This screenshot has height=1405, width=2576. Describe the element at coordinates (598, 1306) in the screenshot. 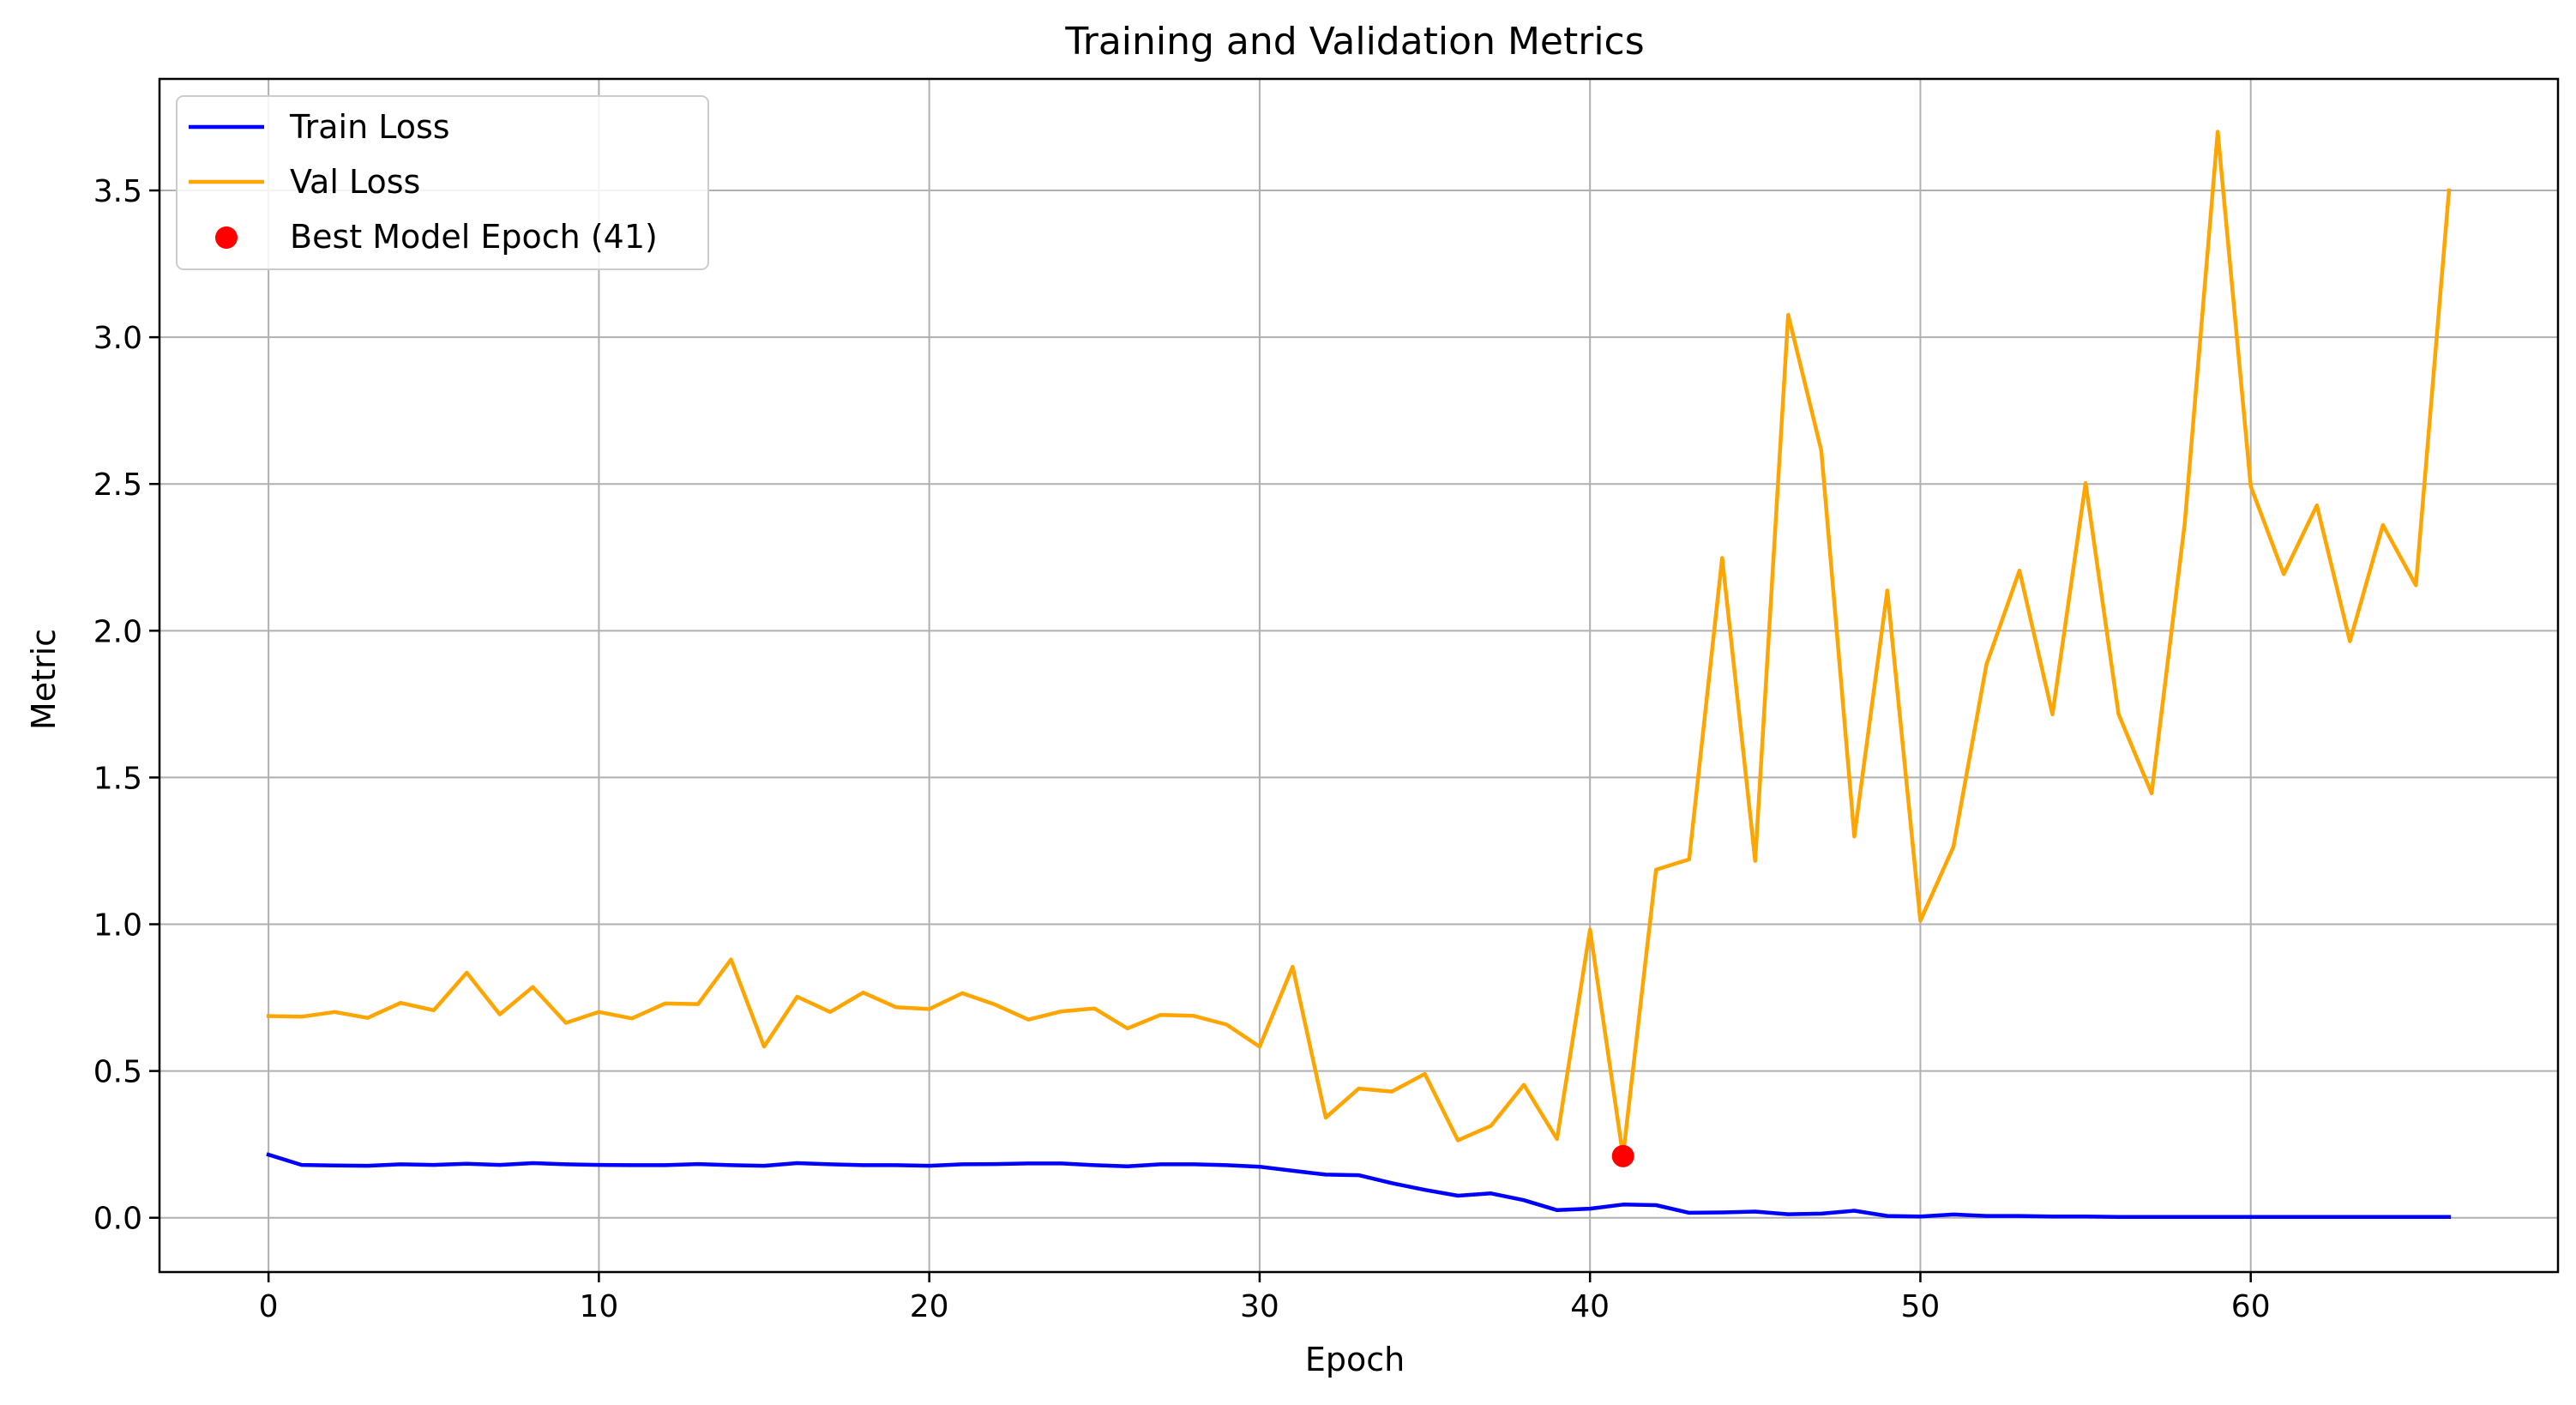

I see `x-tick-label: 10` at that location.